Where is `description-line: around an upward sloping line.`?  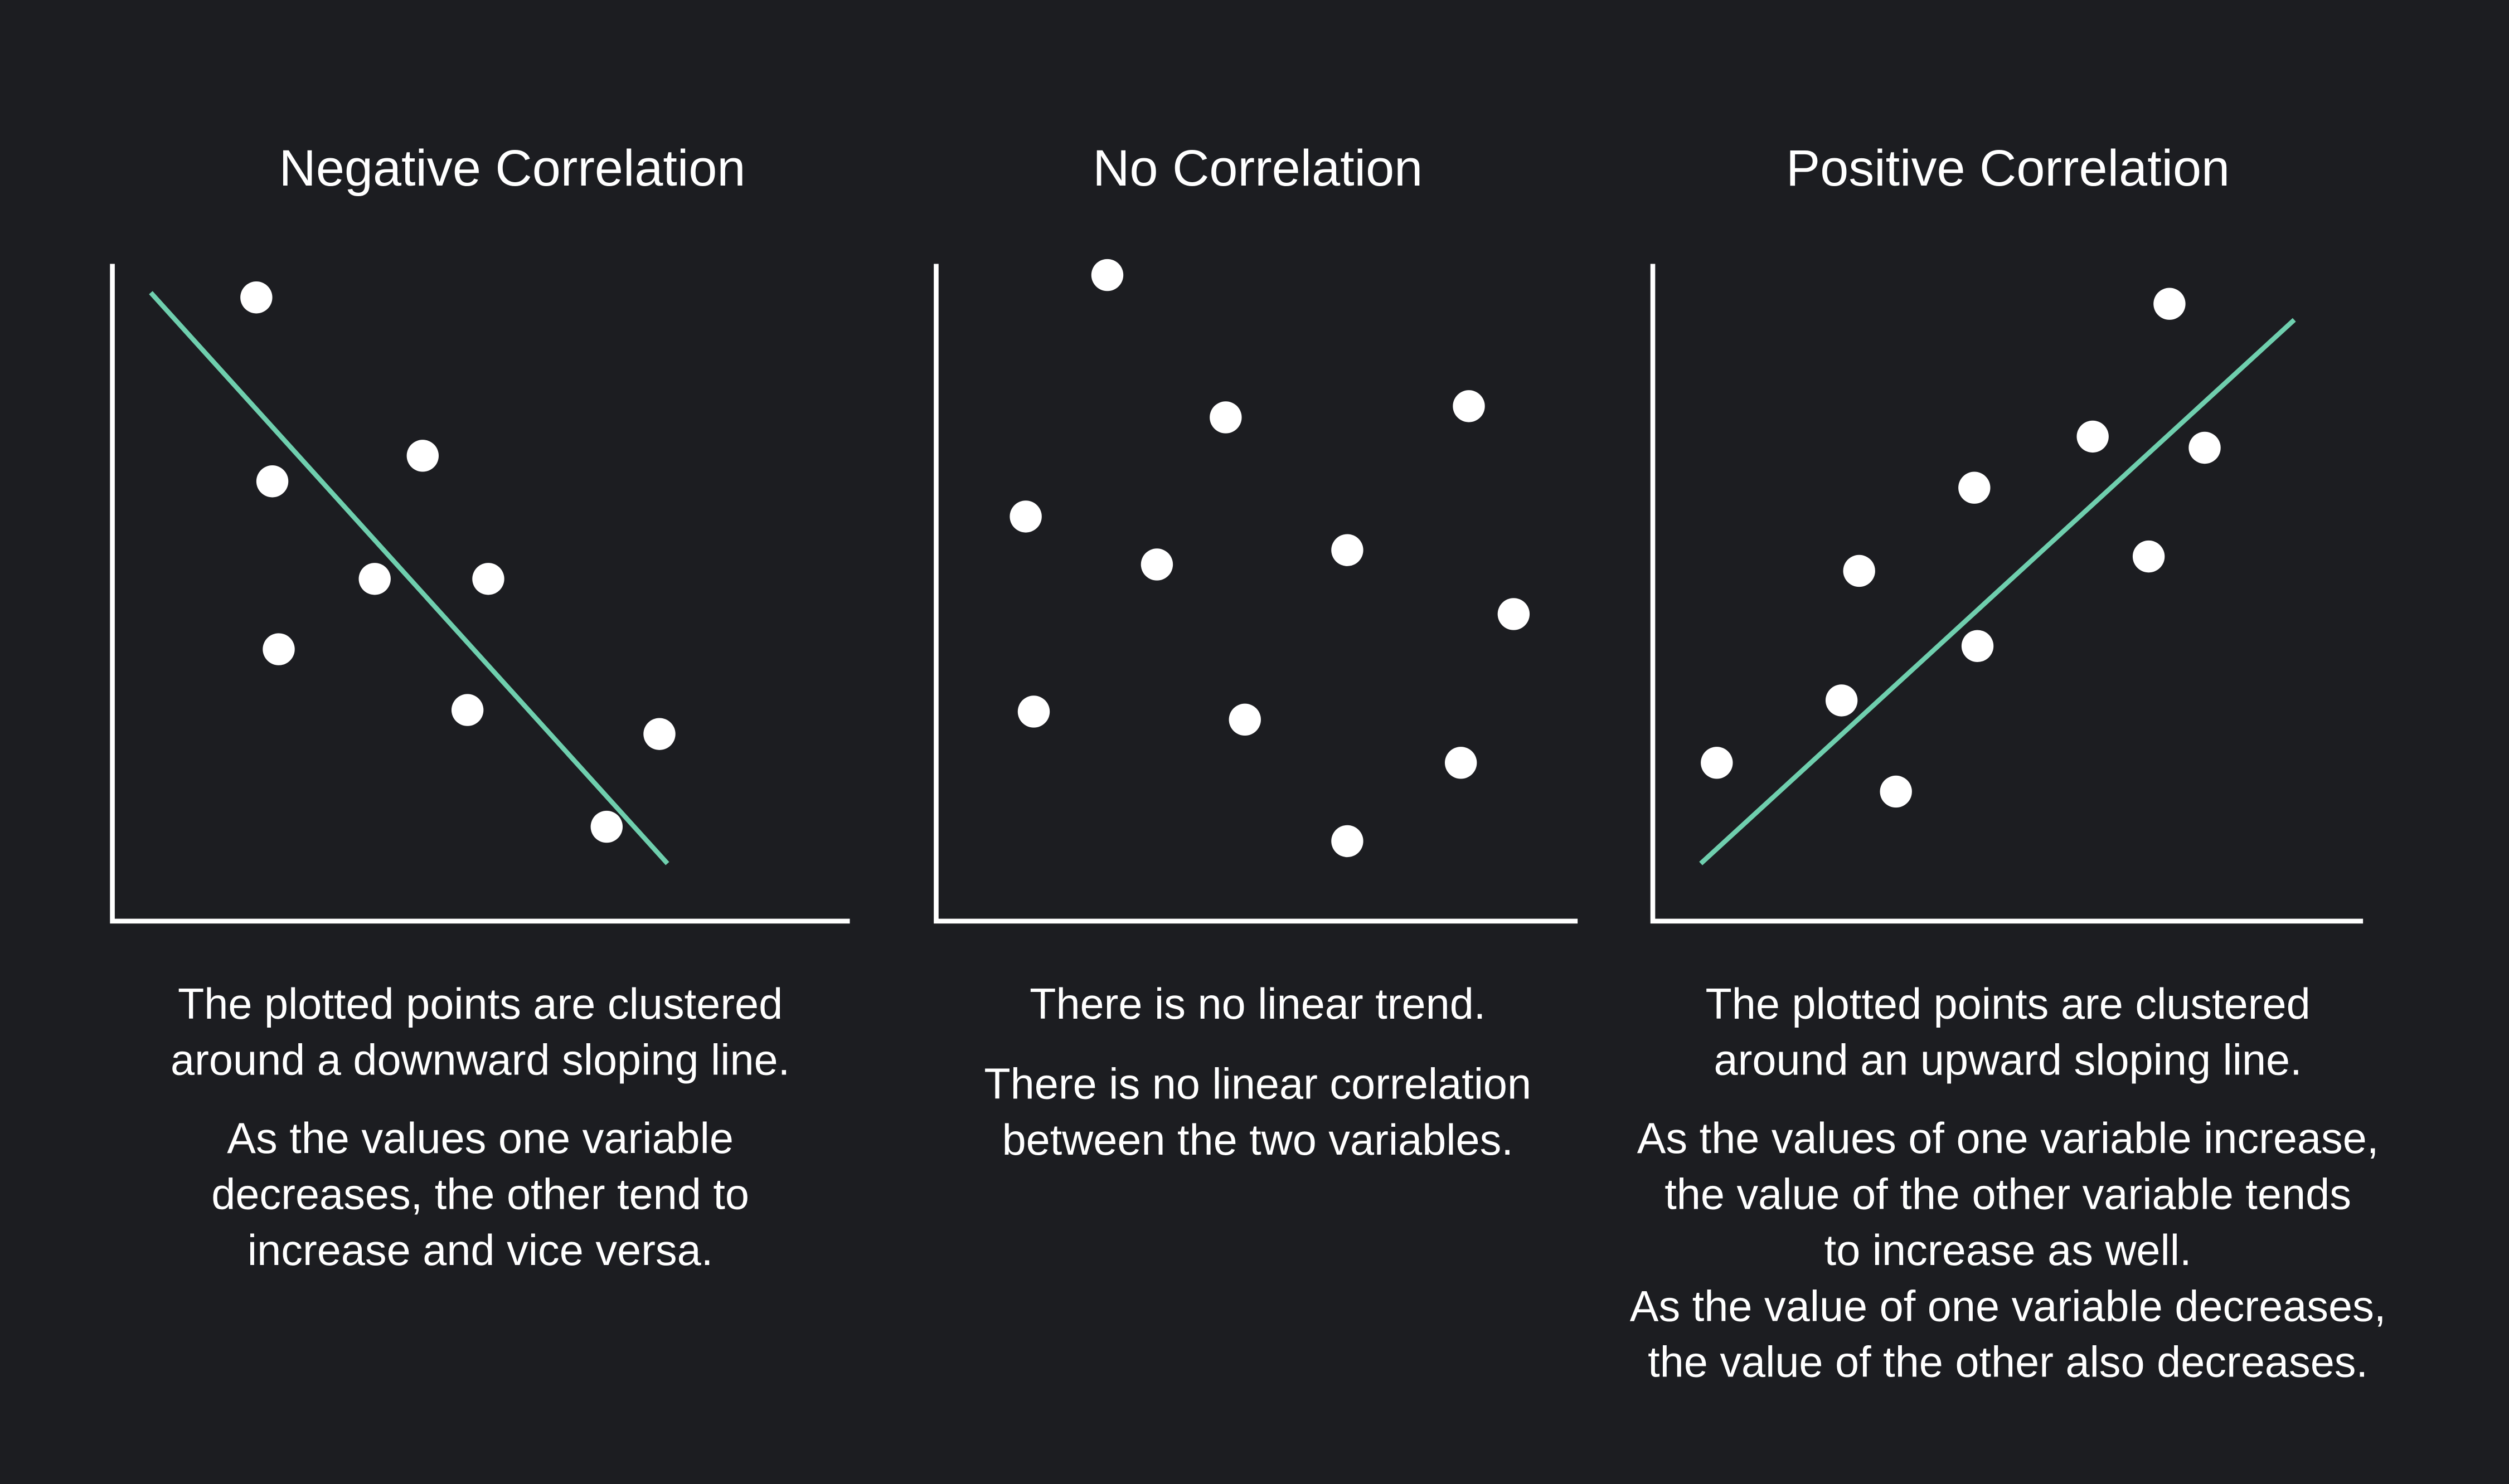
description-line: around an upward sloping line. is located at coordinates (2008, 1060).